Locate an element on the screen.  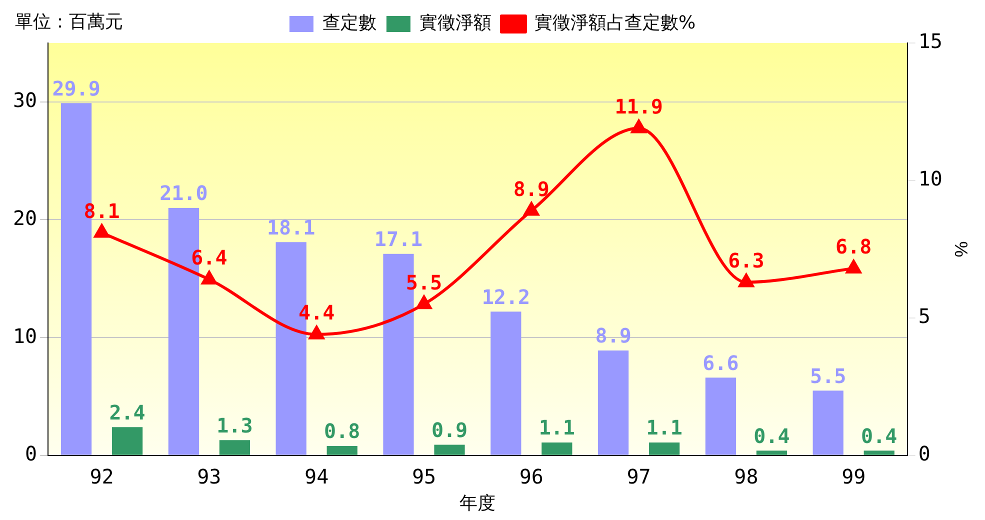
data-label: 21.0 is located at coordinates (184, 193).